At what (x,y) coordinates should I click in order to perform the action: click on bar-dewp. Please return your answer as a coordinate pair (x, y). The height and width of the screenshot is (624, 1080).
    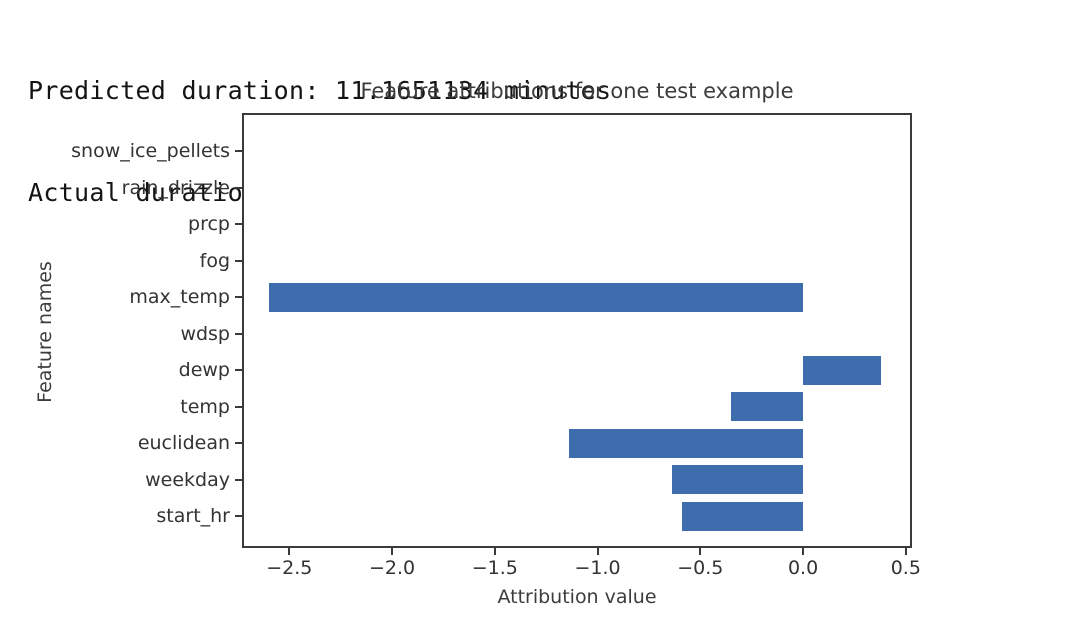
    Looking at the image, I should click on (842, 370).